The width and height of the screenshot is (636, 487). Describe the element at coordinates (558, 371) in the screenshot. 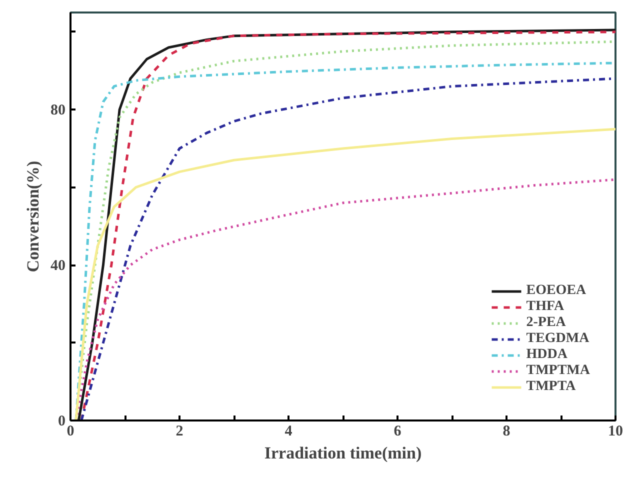

I see `legend-label: TMPTMA` at that location.